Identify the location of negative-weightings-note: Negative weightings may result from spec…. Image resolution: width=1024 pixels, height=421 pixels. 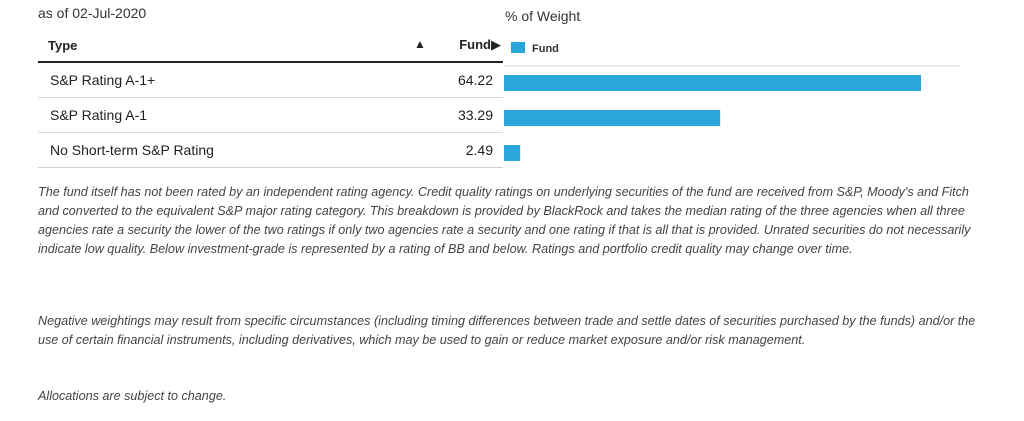
(507, 330).